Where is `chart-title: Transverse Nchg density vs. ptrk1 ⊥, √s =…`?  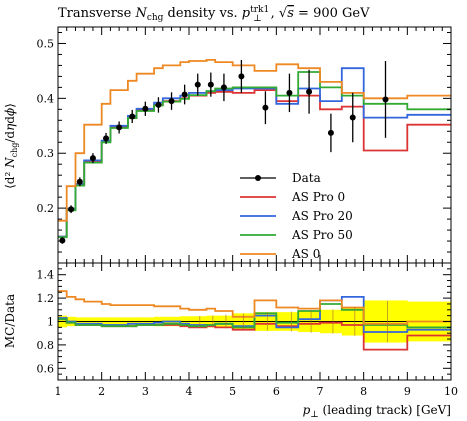 chart-title: Transverse Nchg density vs. ptrk1 ⊥, √s =… is located at coordinates (214, 14).